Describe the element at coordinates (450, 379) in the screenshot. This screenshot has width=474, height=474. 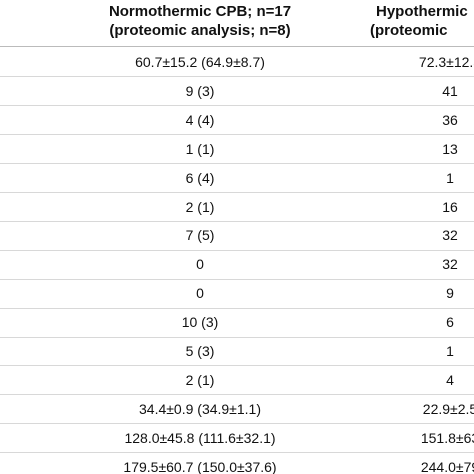
I see `cell: 4` at that location.